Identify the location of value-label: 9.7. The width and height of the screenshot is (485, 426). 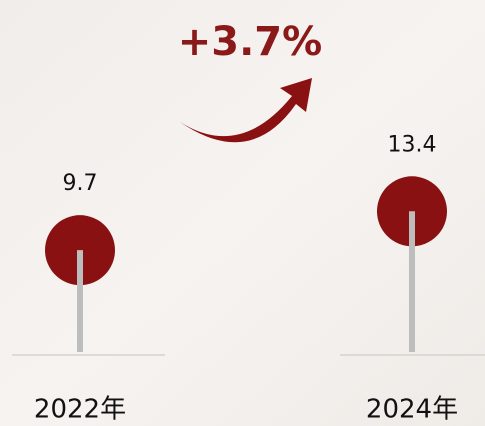
(80, 183).